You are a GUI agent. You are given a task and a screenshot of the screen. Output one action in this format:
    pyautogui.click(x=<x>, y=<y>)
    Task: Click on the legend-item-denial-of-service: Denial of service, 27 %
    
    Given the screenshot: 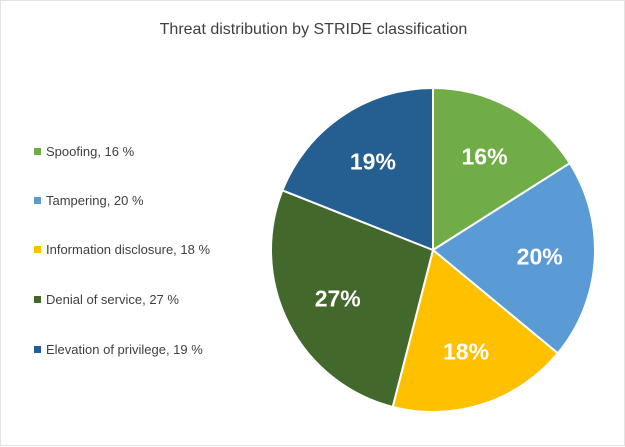 What is the action you would take?
    pyautogui.click(x=106, y=299)
    